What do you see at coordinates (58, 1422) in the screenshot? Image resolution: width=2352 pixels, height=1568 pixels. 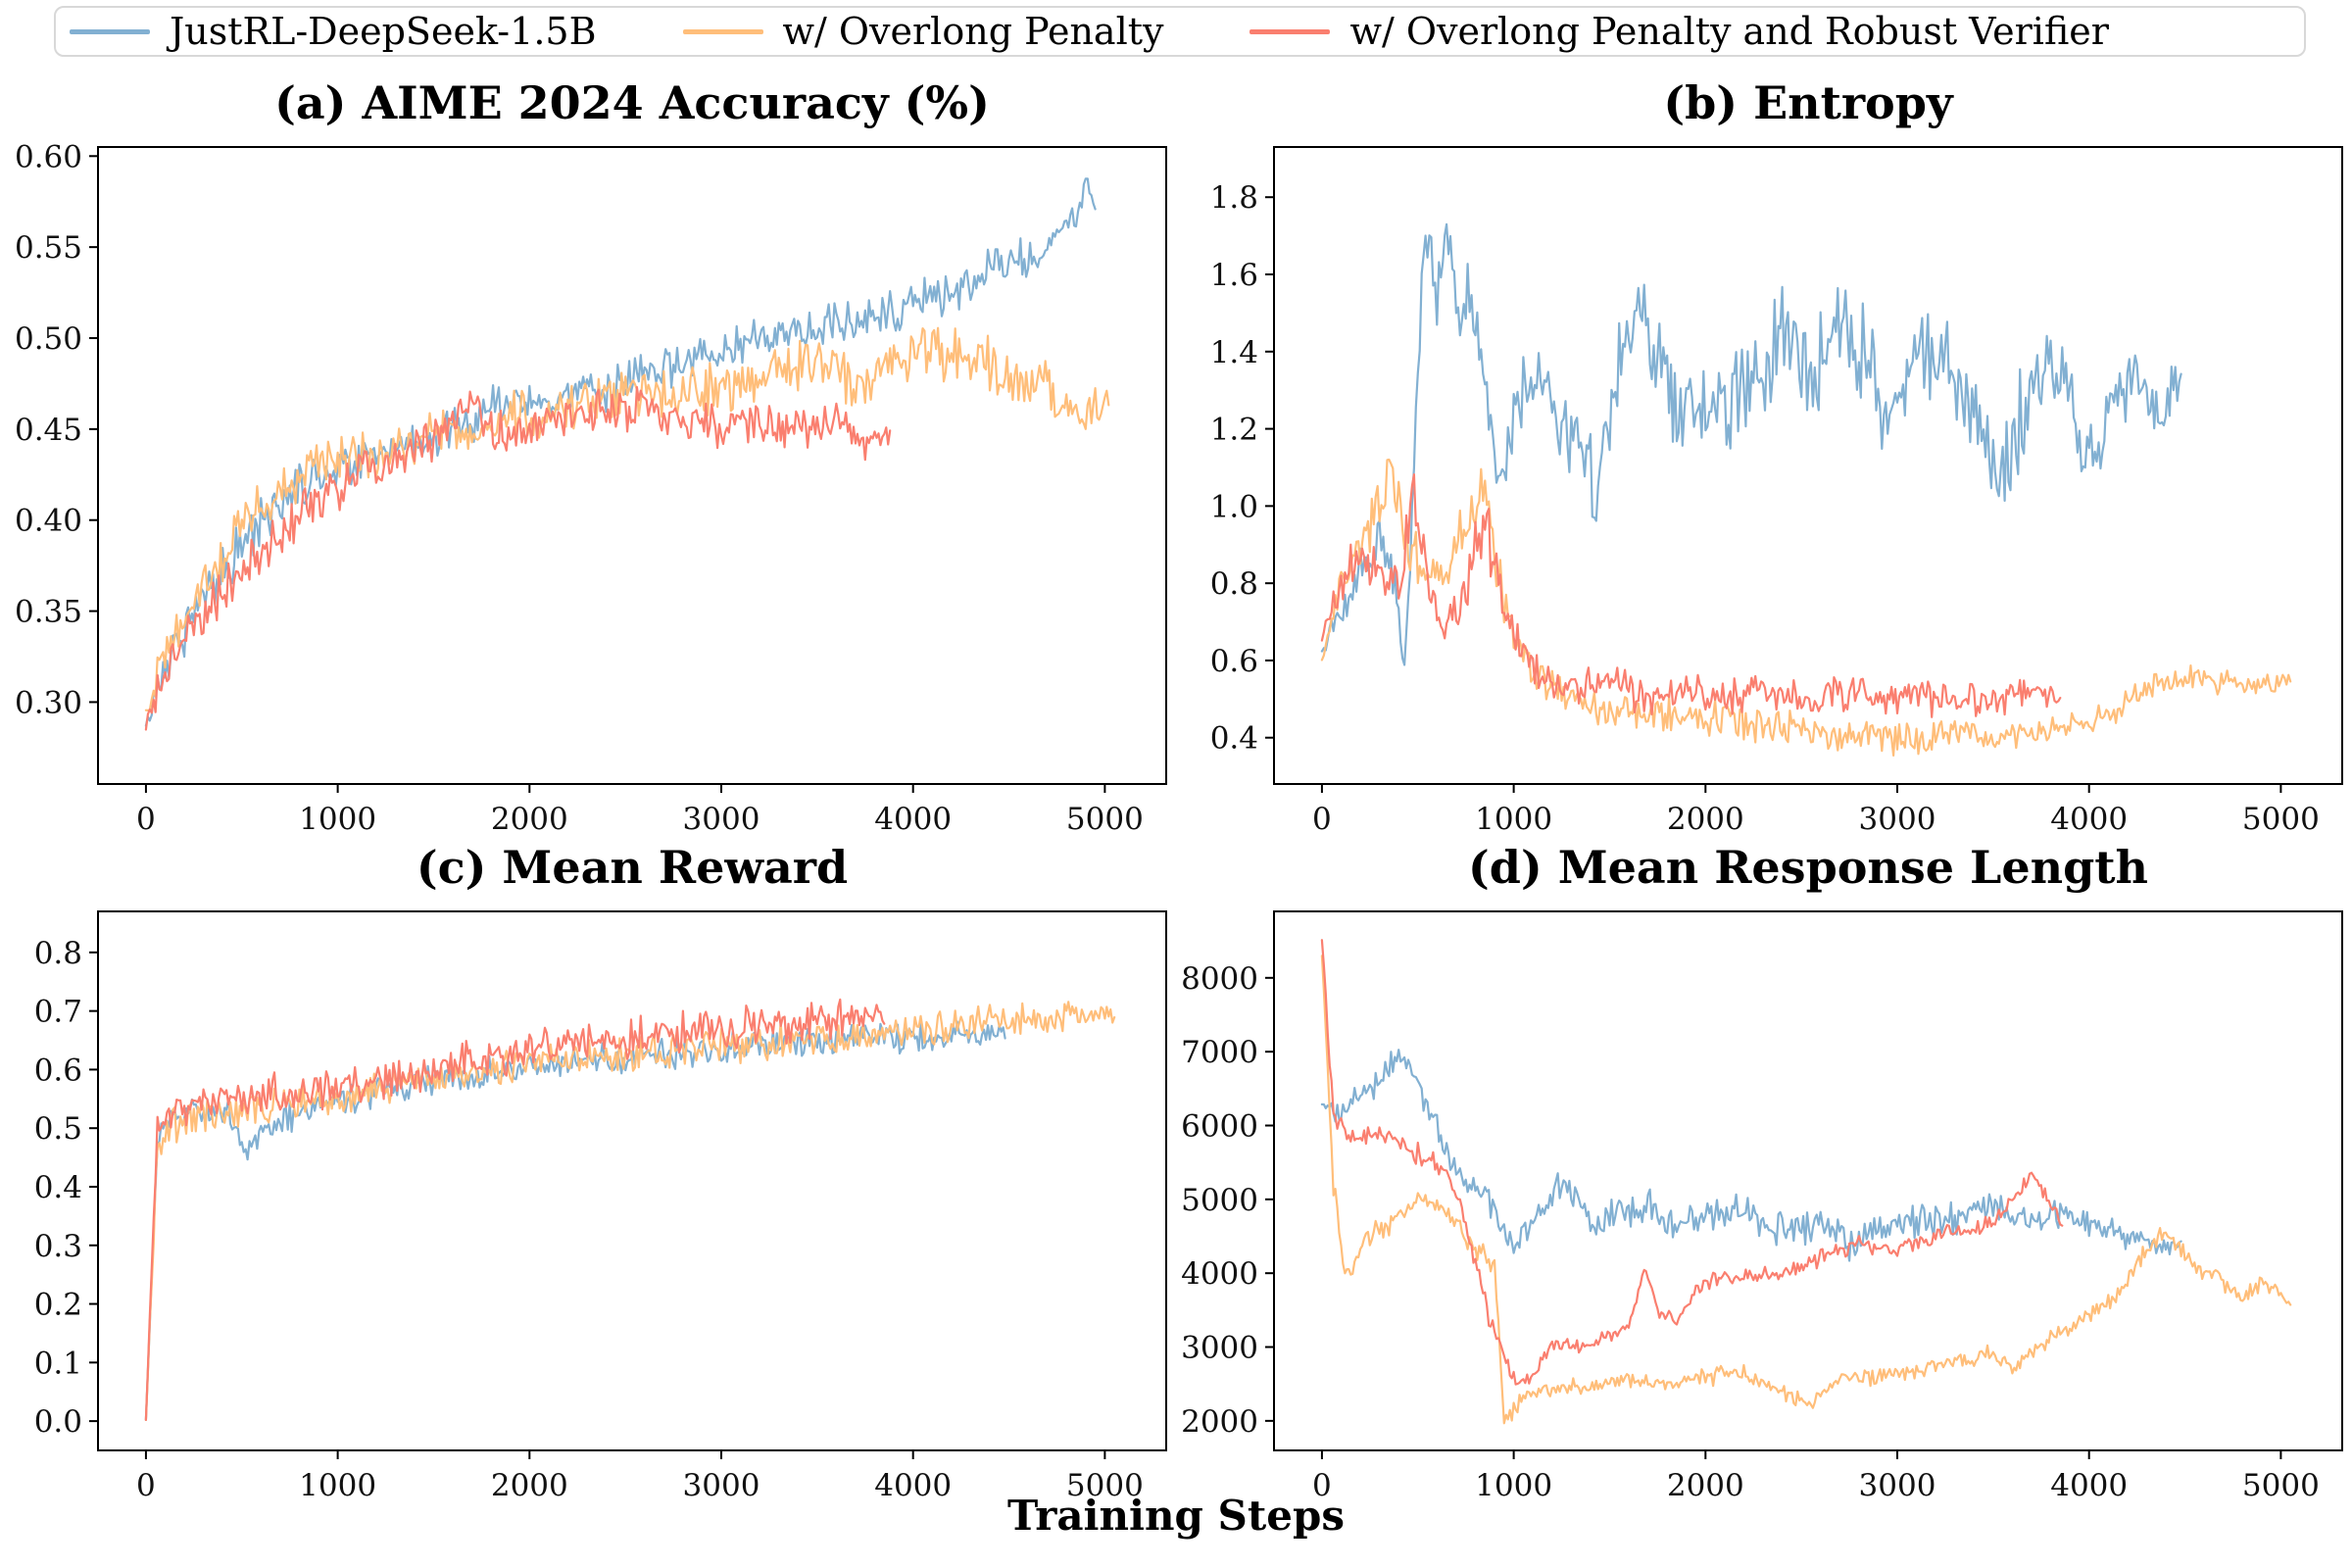 I see `panel-c-ytick-label: 0.0` at bounding box center [58, 1422].